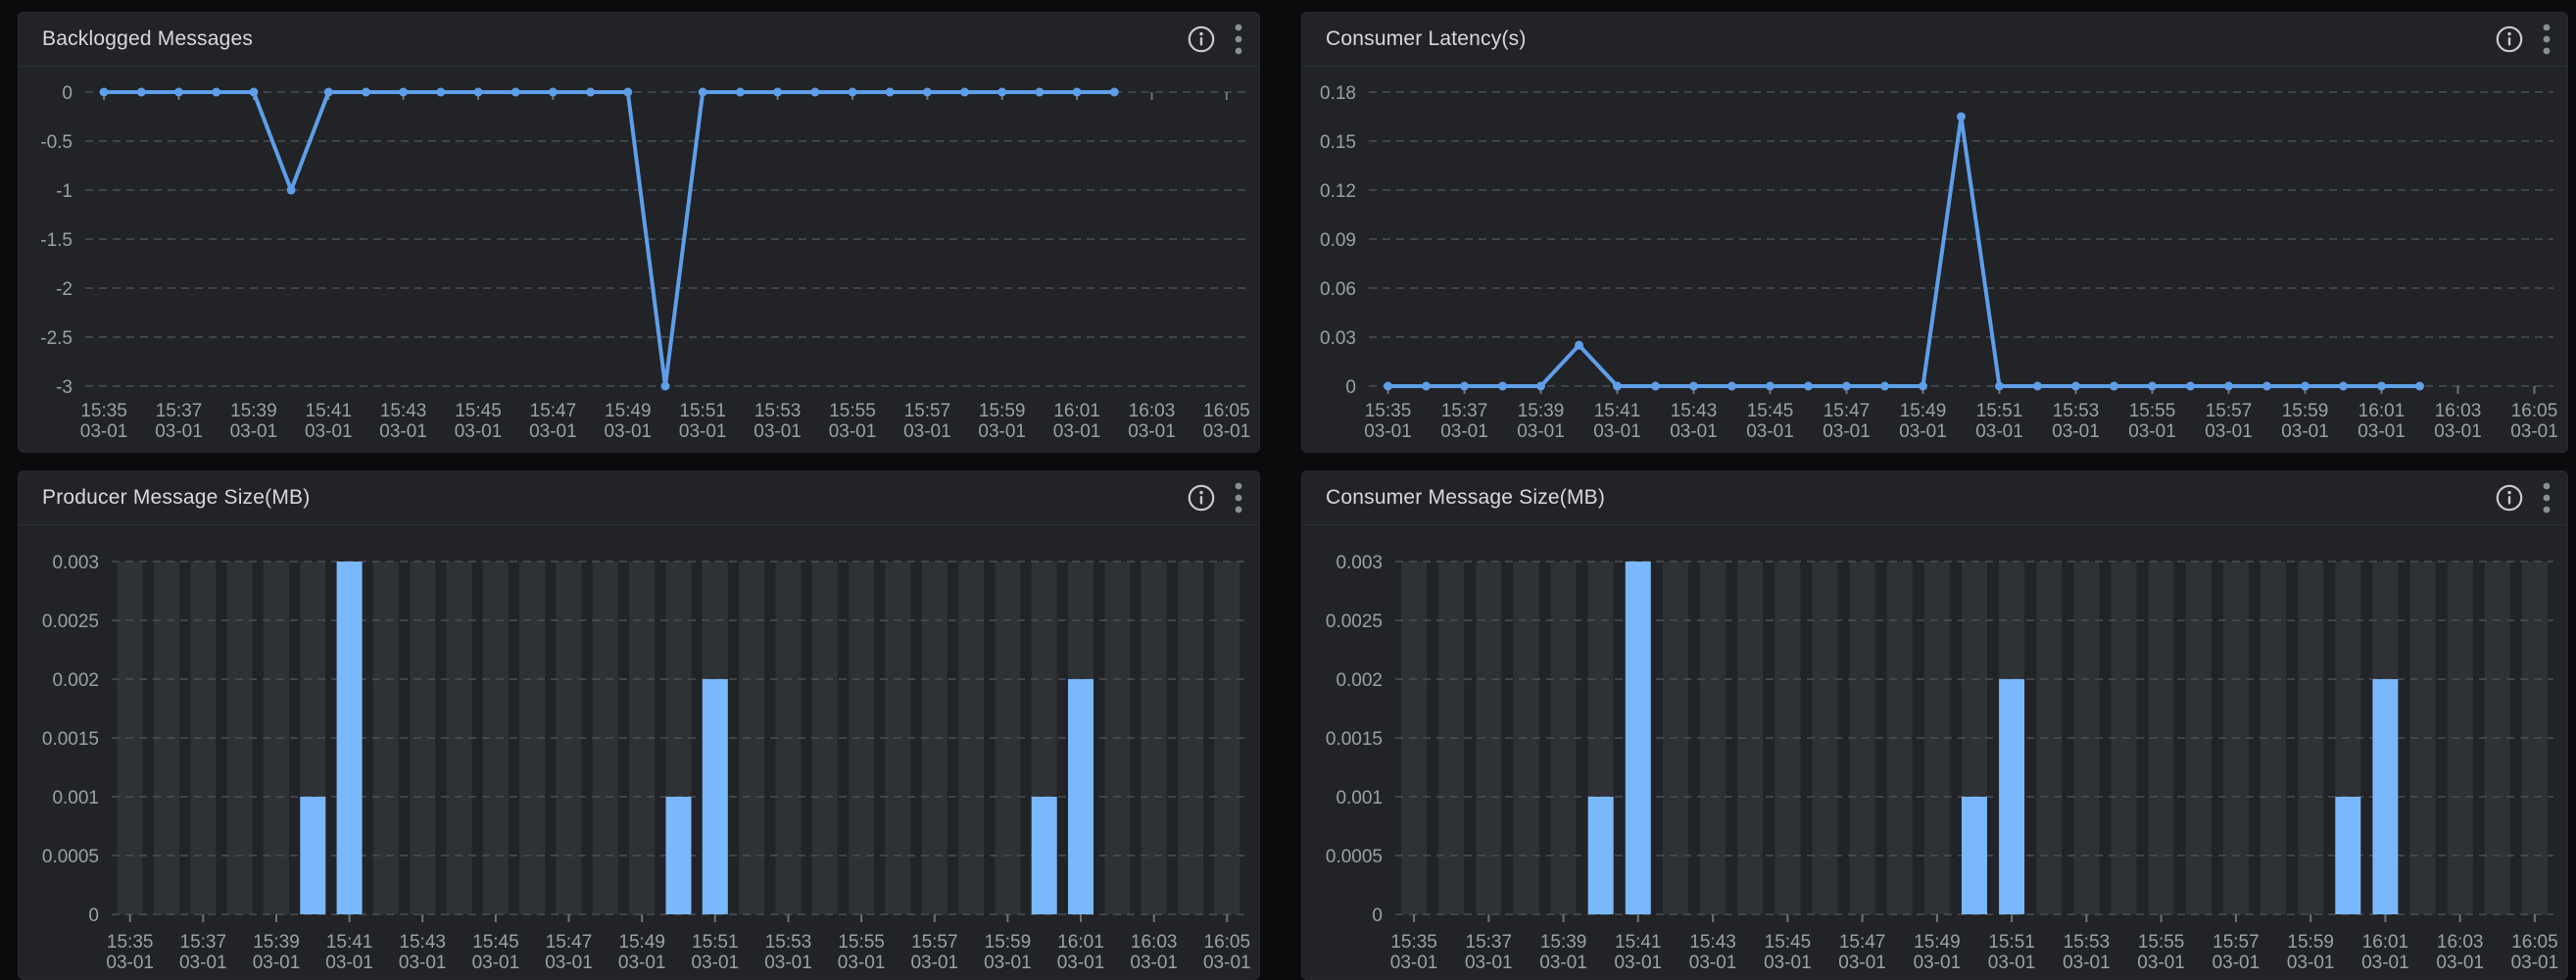  What do you see at coordinates (64, 387) in the screenshot?
I see `svg-text: -3` at bounding box center [64, 387].